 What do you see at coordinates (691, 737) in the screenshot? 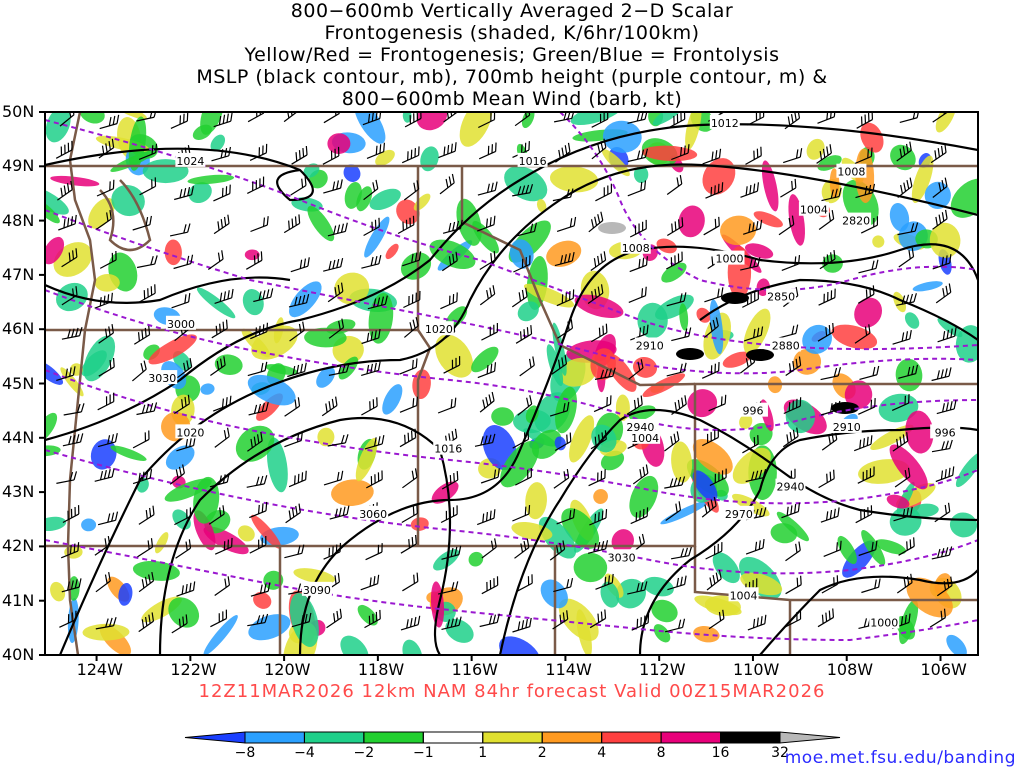
I see `colorbar-segment` at bounding box center [691, 737].